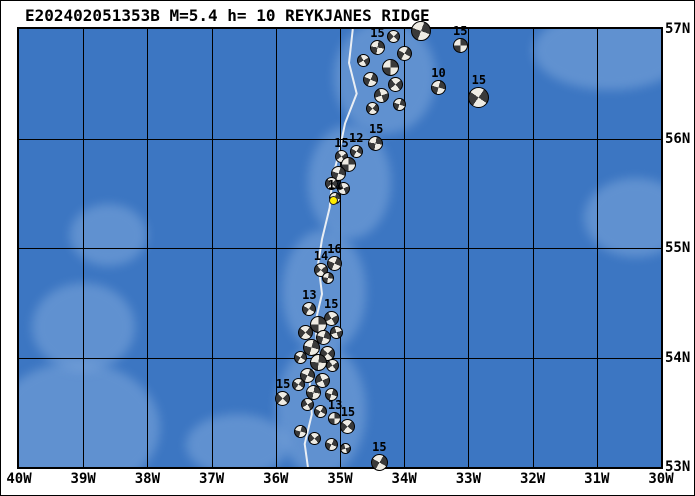 This screenshot has width=695, height=496. I want to click on depth-label: 14, so click(321, 255).